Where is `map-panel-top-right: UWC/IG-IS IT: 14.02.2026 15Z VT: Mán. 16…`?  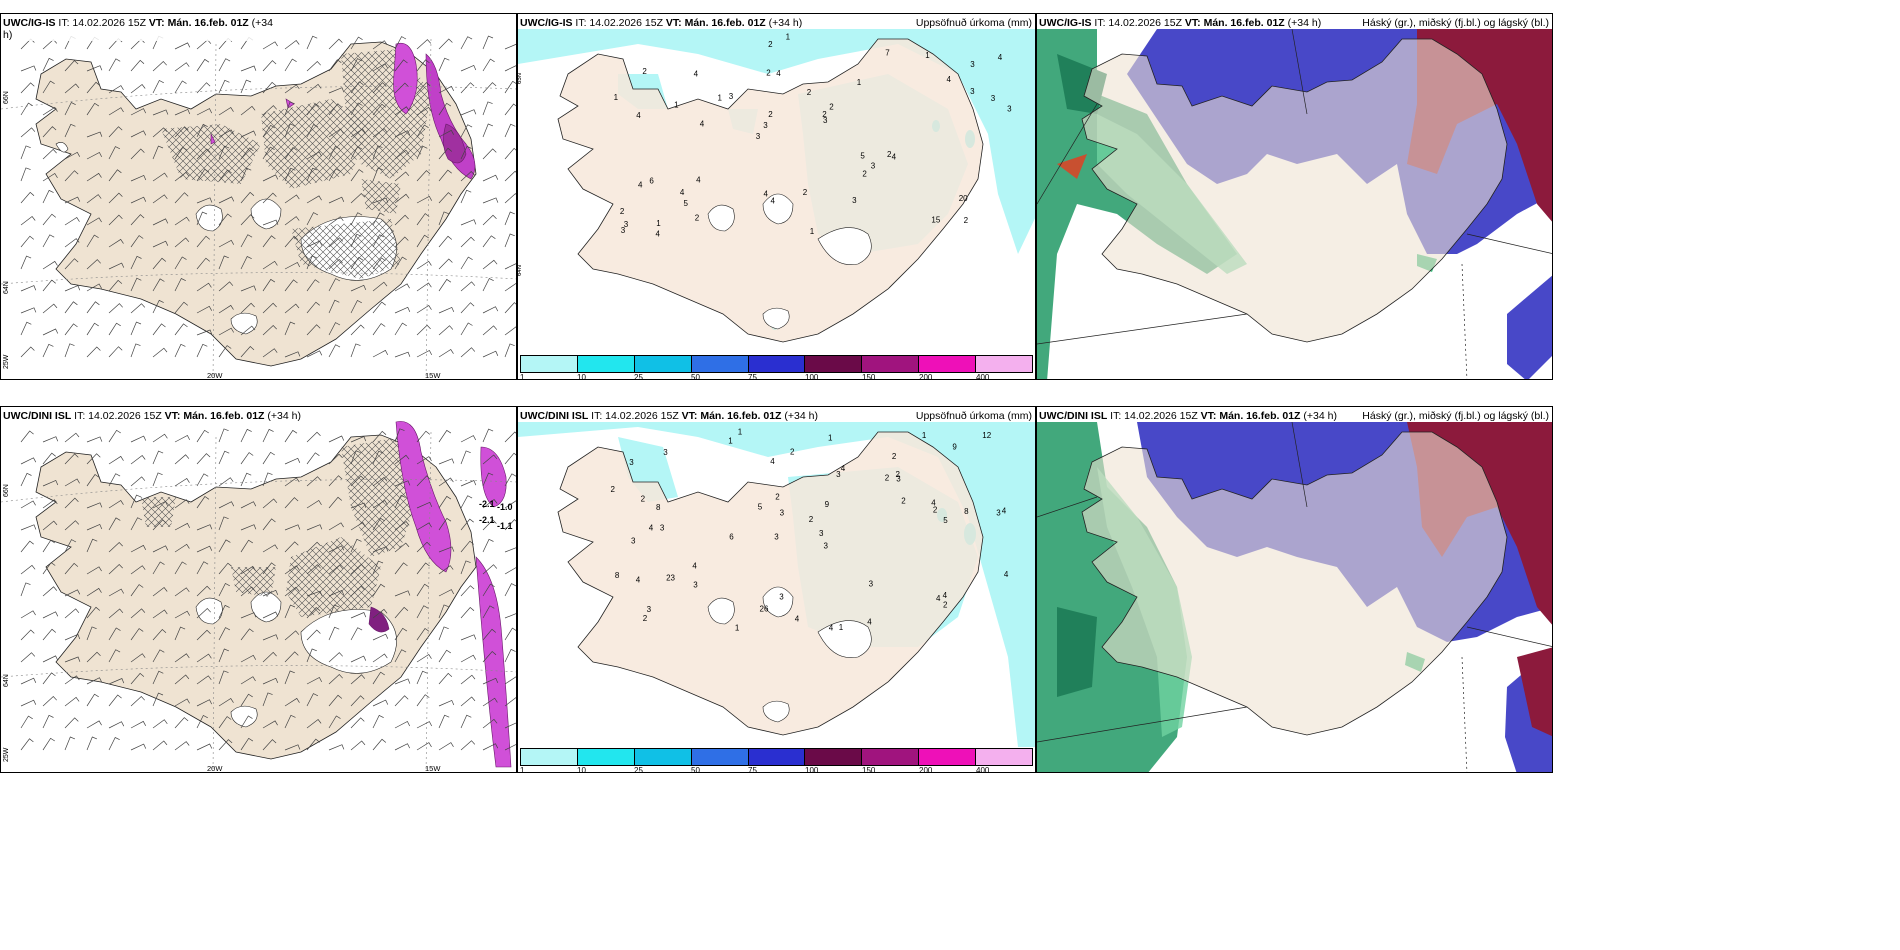 map-panel-top-right: UWC/IG-IS IT: 14.02.2026 15Z VT: Mán. 16… is located at coordinates (1294, 196).